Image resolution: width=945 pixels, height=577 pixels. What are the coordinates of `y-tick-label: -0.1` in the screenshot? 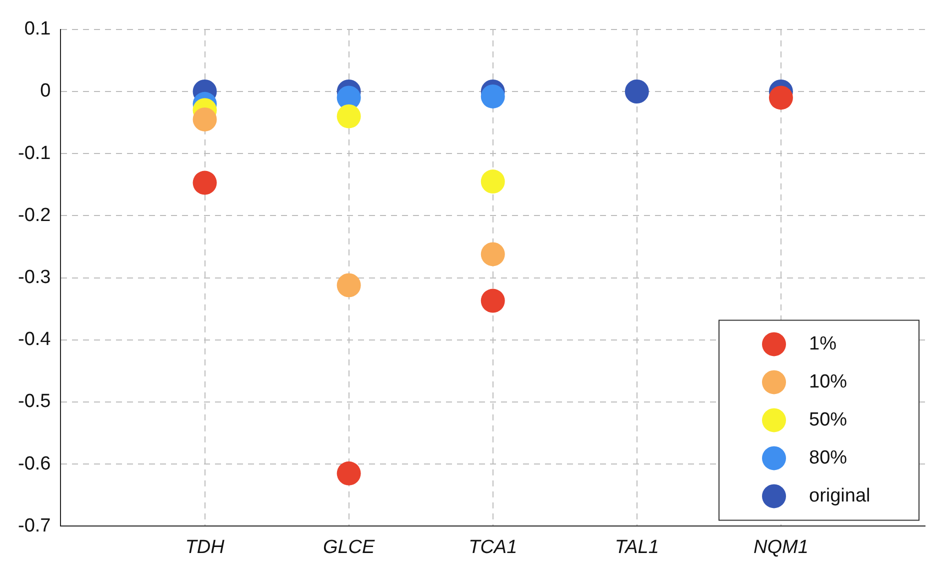 It's located at (34, 153).